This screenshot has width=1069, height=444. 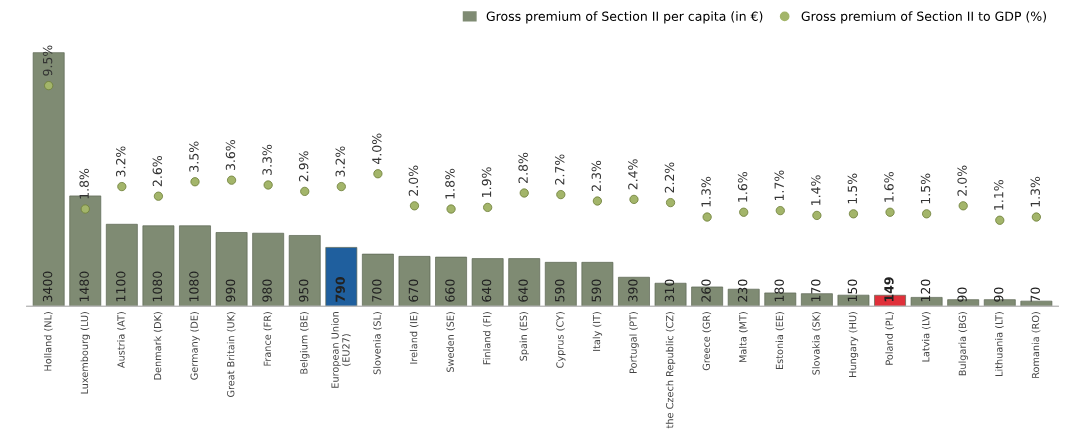 What do you see at coordinates (85, 353) in the screenshot?
I see `x-tick-label: Luxembourg (LU)` at bounding box center [85, 353].